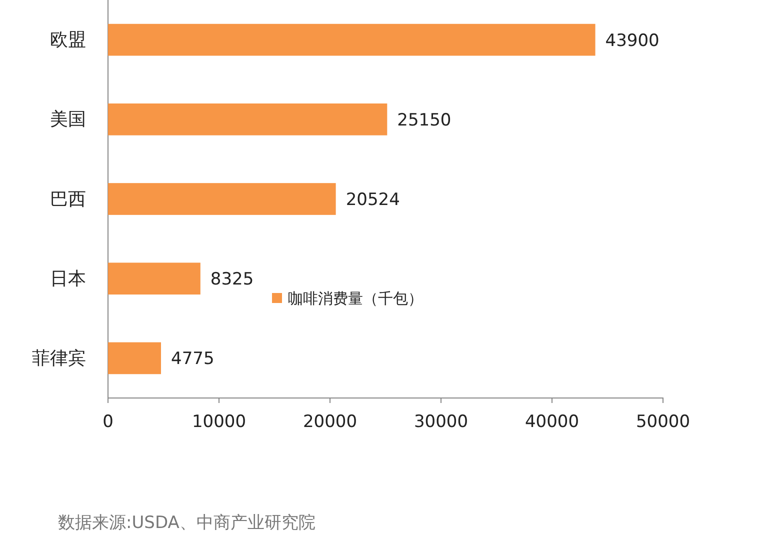  What do you see at coordinates (187, 523) in the screenshot?
I see `source-note: 数据来源:USDA、中商产业研究院` at bounding box center [187, 523].